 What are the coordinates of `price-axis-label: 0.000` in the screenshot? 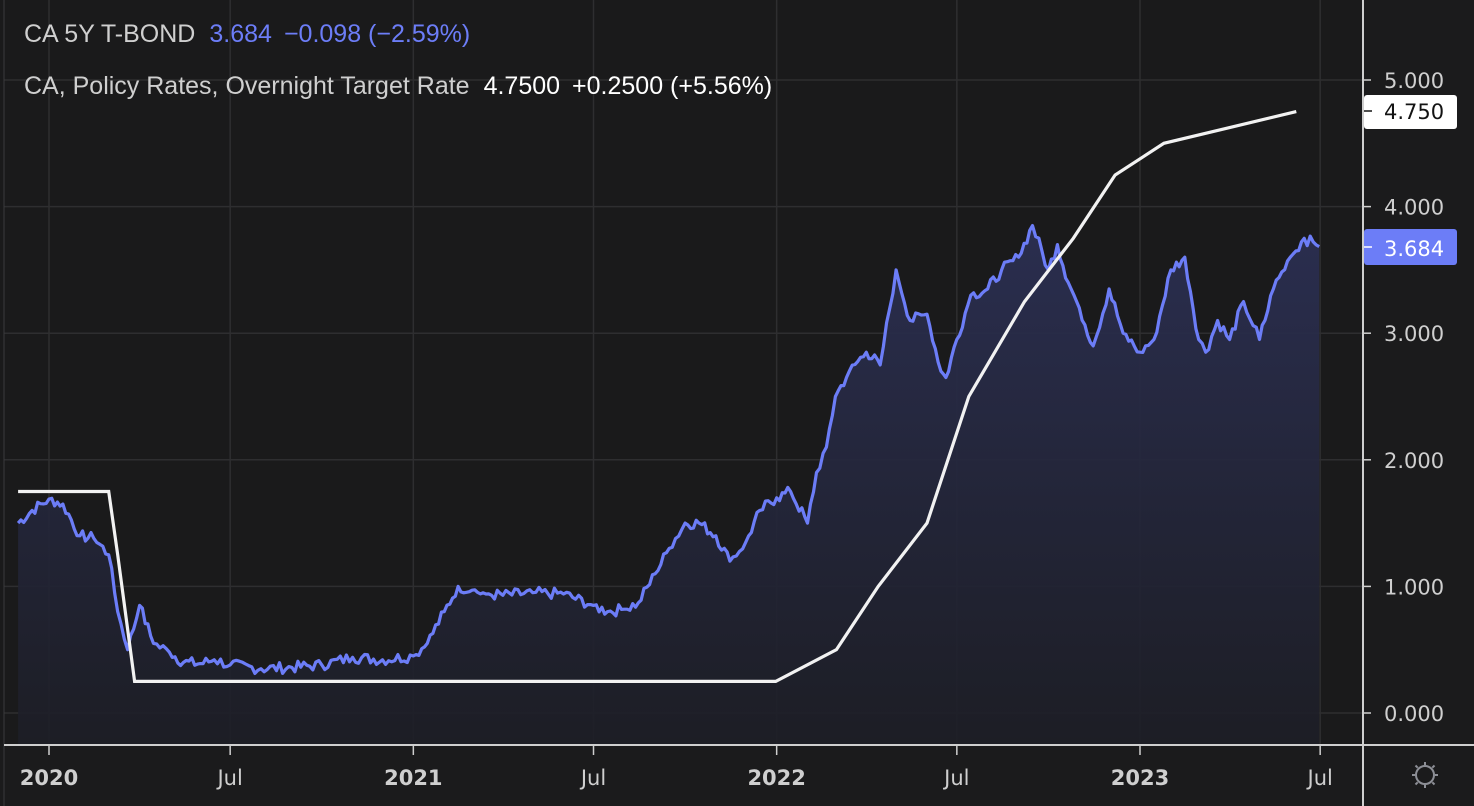 It's located at (1414, 714).